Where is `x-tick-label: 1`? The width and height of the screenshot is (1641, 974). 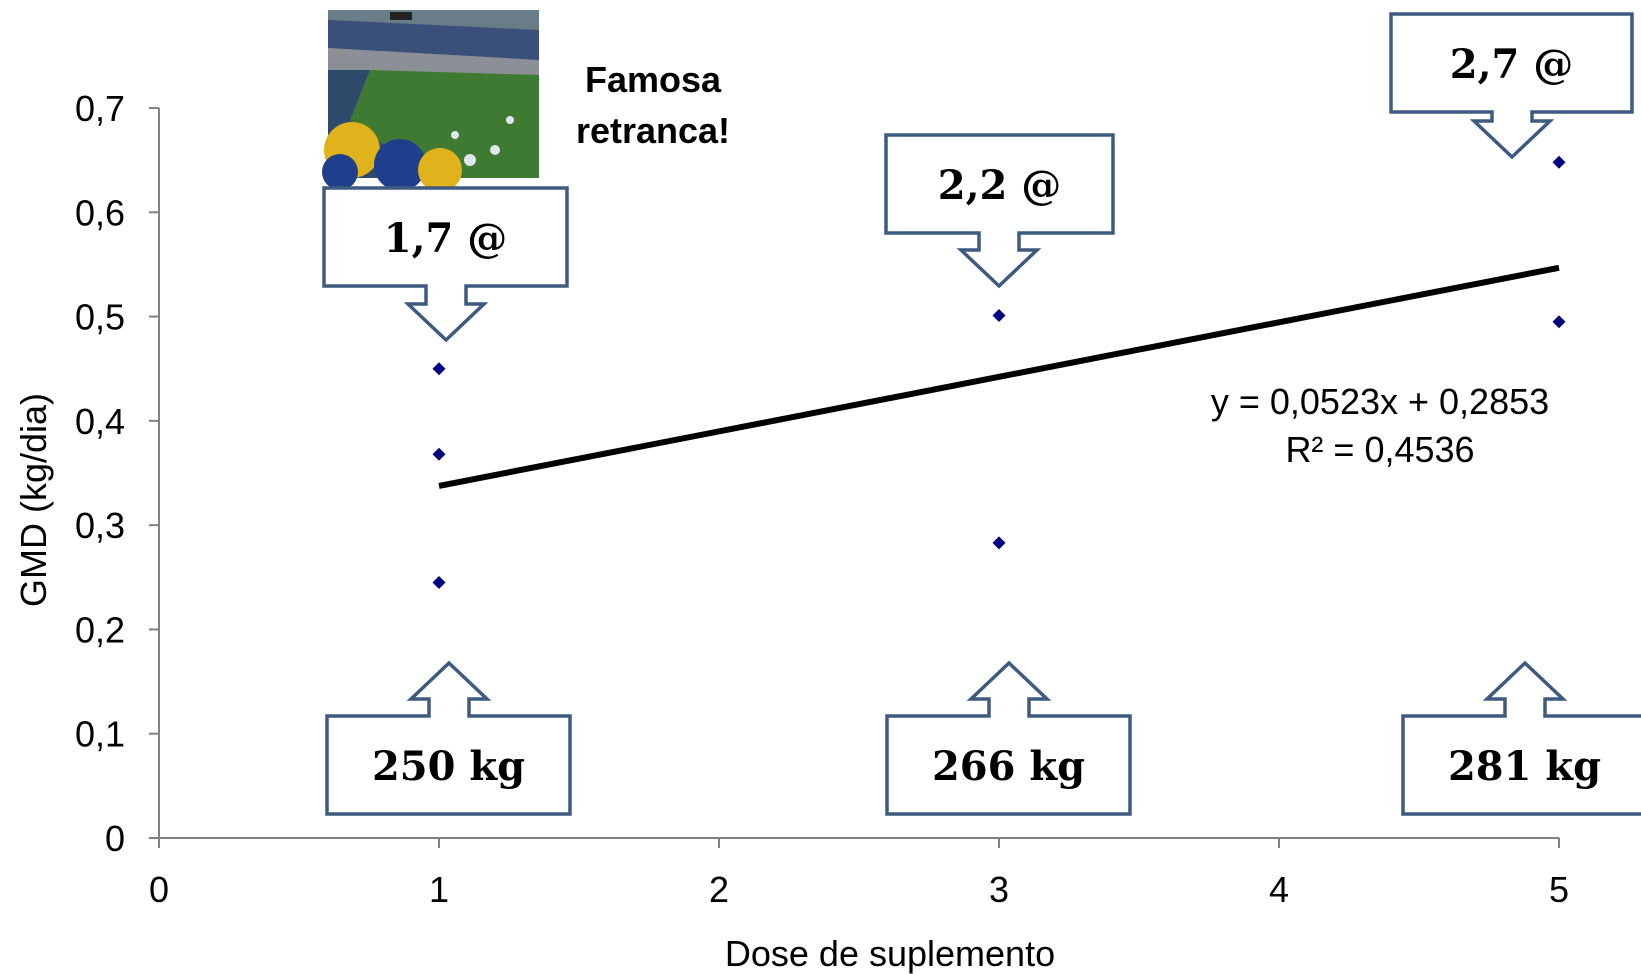 x-tick-label: 1 is located at coordinates (439, 889).